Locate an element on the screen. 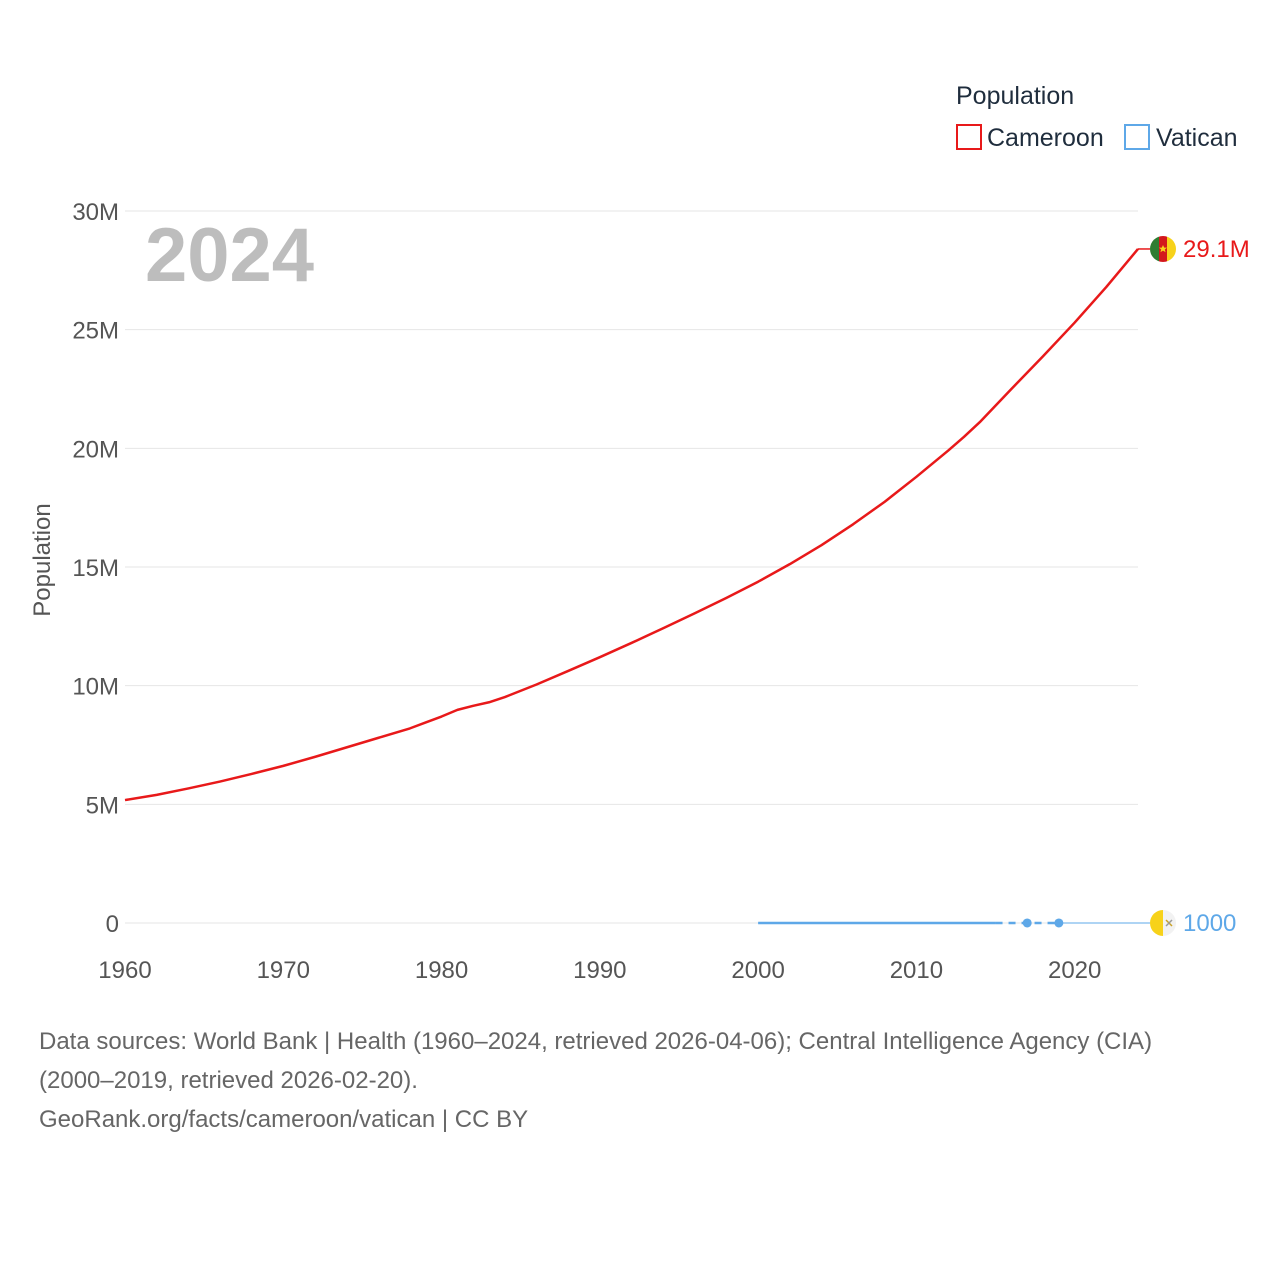 Image resolution: width=1280 pixels, height=1280 pixels. y-tick-label: 5M is located at coordinates (102, 805).